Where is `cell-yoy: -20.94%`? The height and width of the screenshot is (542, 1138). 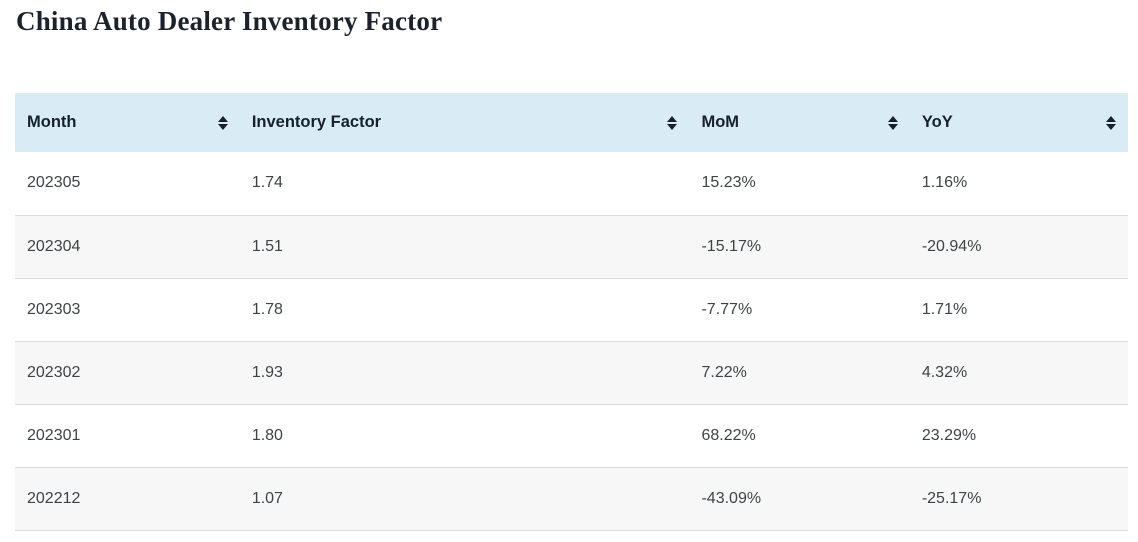 cell-yoy: -20.94% is located at coordinates (951, 246).